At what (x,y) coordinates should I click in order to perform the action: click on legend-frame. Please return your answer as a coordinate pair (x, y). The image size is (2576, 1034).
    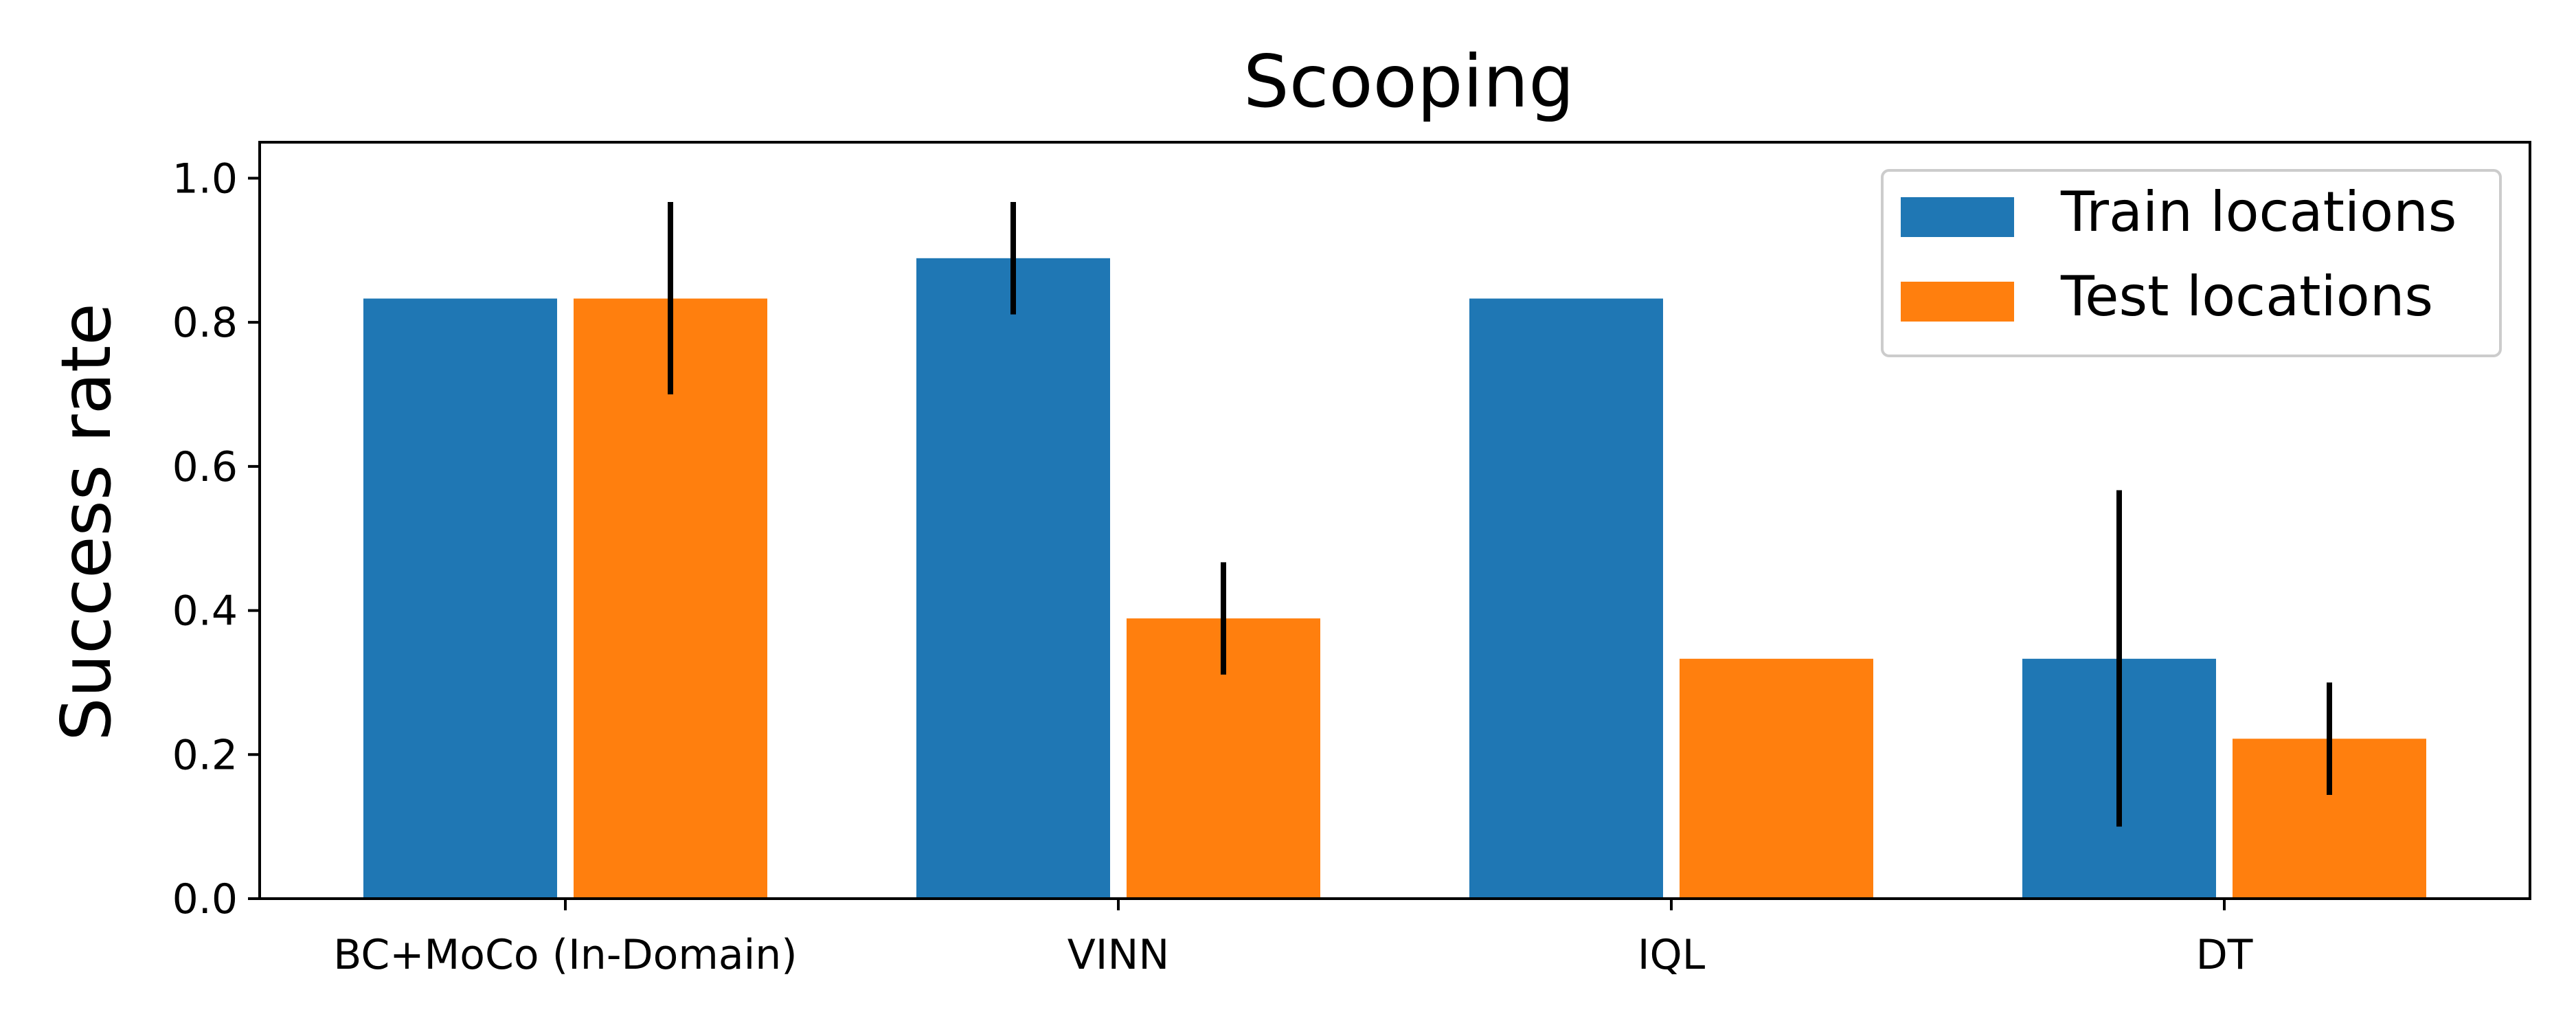
    Looking at the image, I should click on (2191, 263).